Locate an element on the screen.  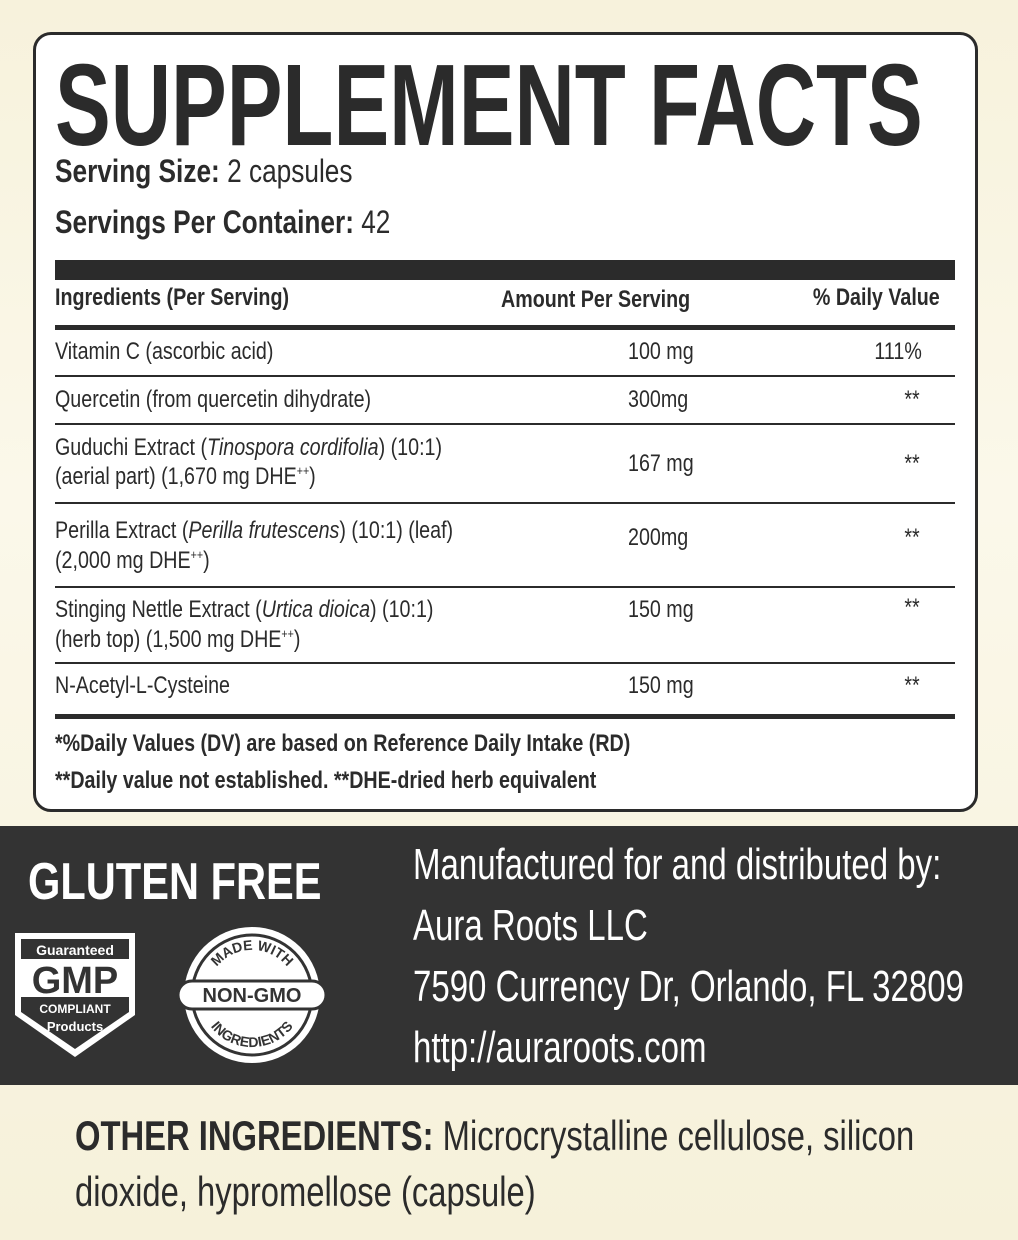
text: (2,000 mg DHE is located at coordinates (123, 560).